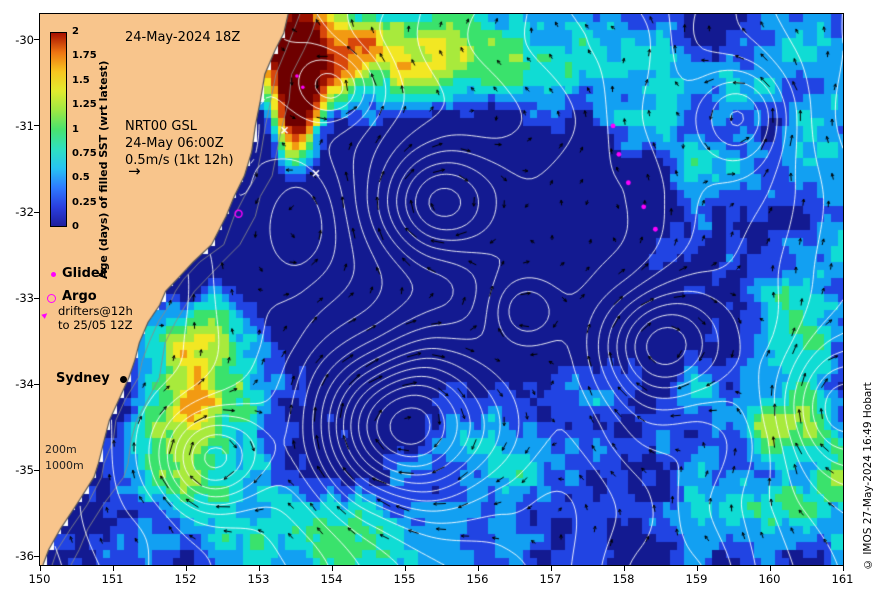 The width and height of the screenshot is (880, 600). I want to click on colorbar-tick: 1, so click(75, 129).